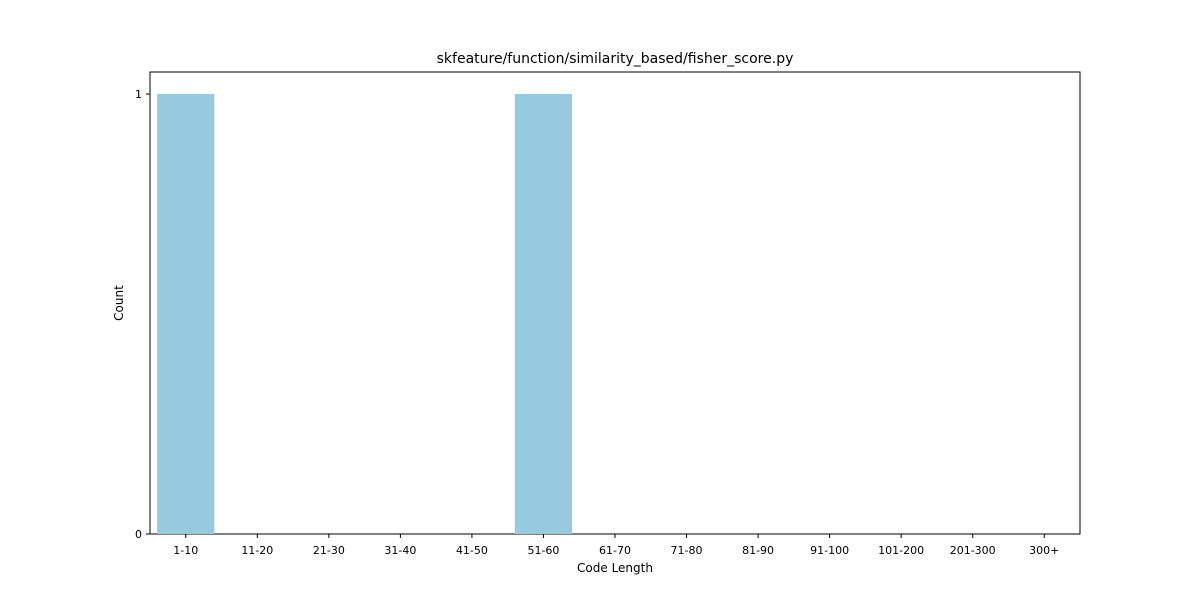  Describe the element at coordinates (901, 550) in the screenshot. I see `x-tick-label: 101-200` at that location.